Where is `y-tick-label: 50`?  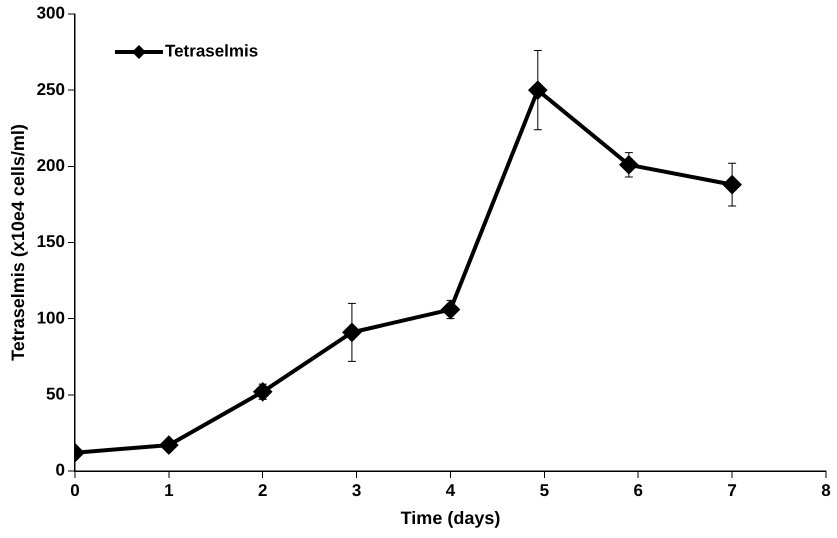
y-tick-label: 50 is located at coordinates (55, 394).